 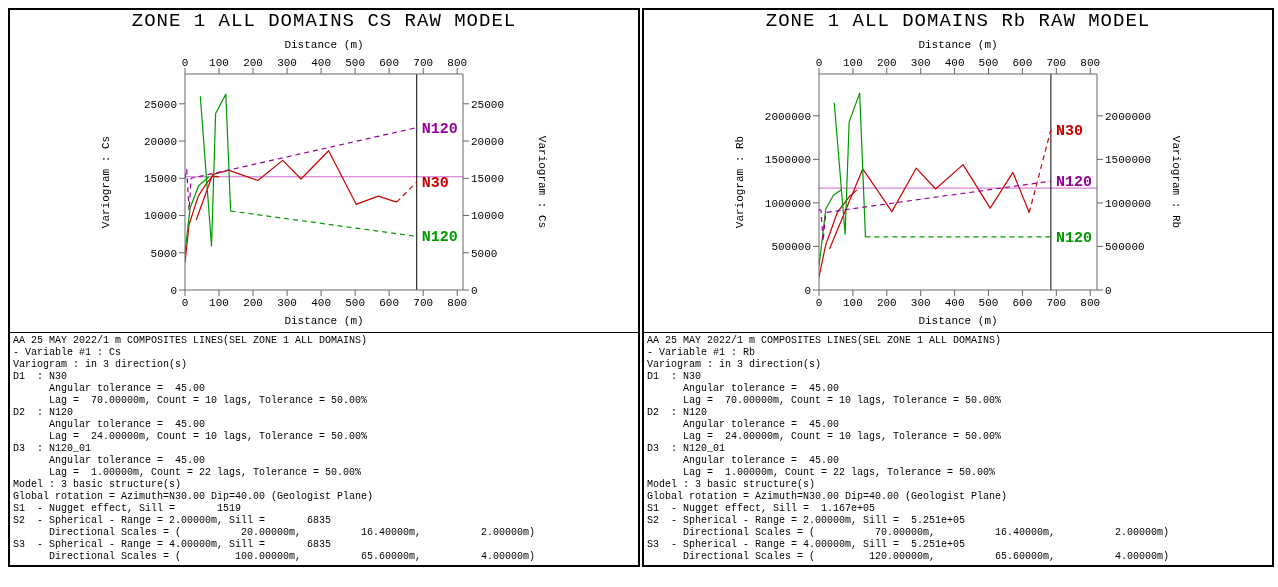 I want to click on text: S3 - Spherical - Range = 4.00000m, Sill = 5.251e+05, so click(x=807, y=545).